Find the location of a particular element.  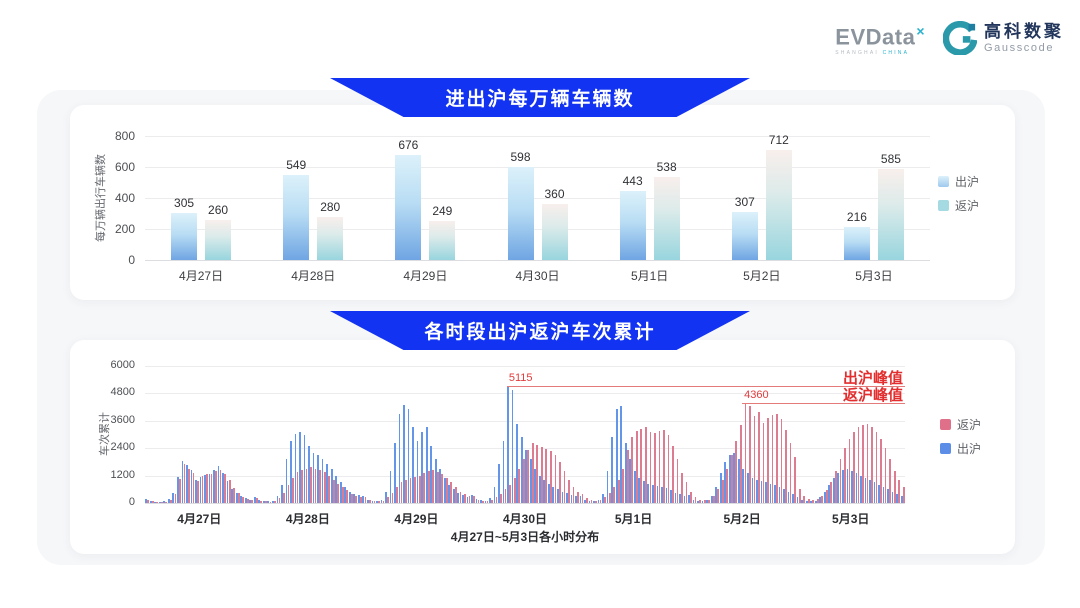

peak-annotation-line is located at coordinates (823, 404).